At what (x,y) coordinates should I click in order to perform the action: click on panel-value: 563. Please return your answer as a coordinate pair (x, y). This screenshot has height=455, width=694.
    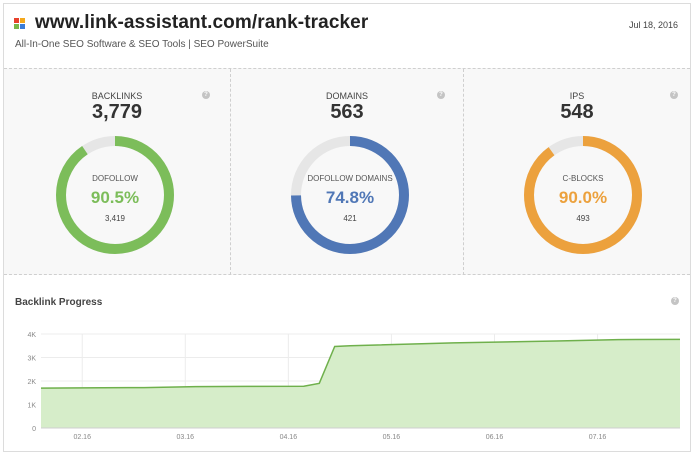
    Looking at the image, I should click on (347, 112).